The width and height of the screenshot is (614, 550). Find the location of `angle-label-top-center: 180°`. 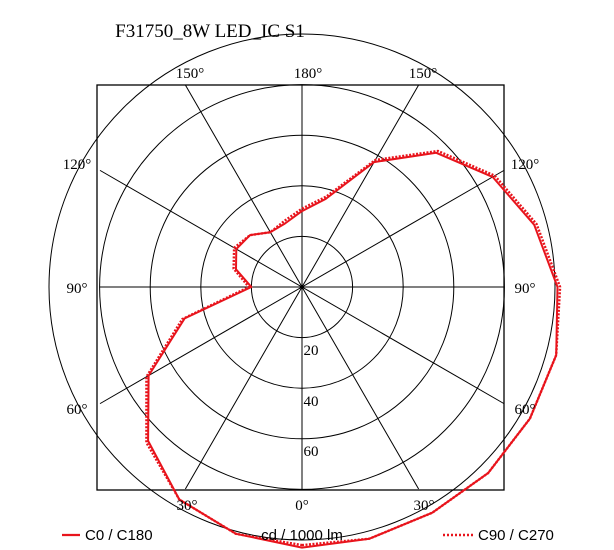

angle-label-top-center: 180° is located at coordinates (308, 74).